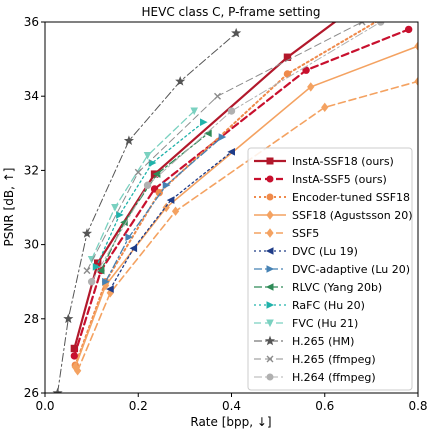  I want to click on legend-label: RLVC (Yang 20b), so click(337, 287).